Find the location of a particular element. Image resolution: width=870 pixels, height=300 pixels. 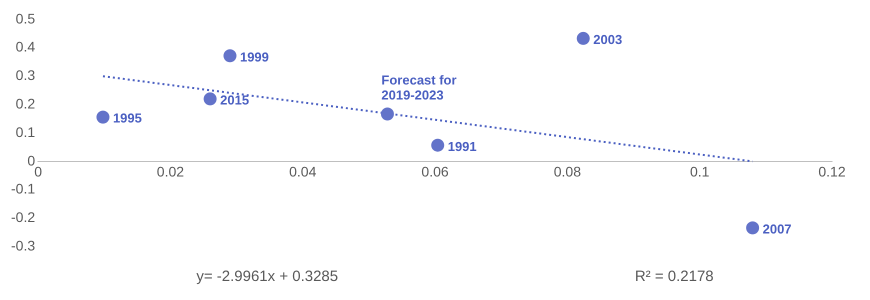

x-tick-label: 0.12 is located at coordinates (832, 172).